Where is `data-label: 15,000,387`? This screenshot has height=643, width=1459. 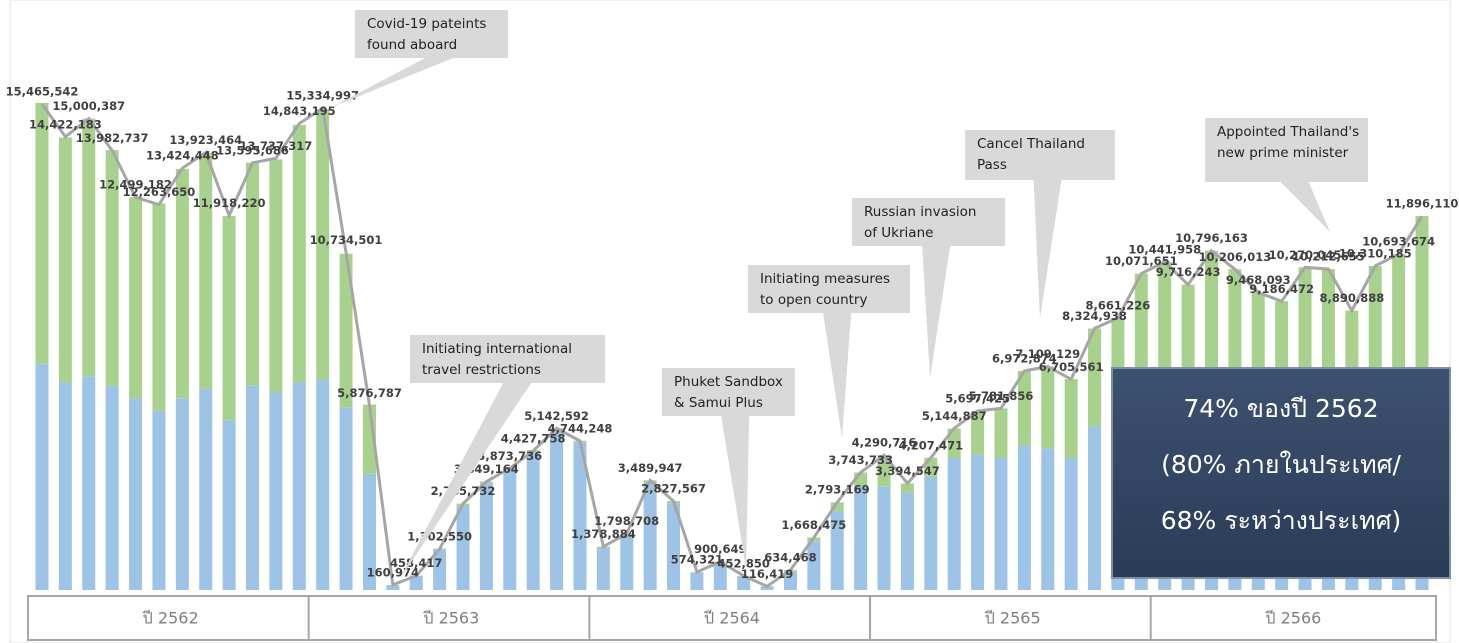
data-label: 15,000,387 is located at coordinates (88, 106).